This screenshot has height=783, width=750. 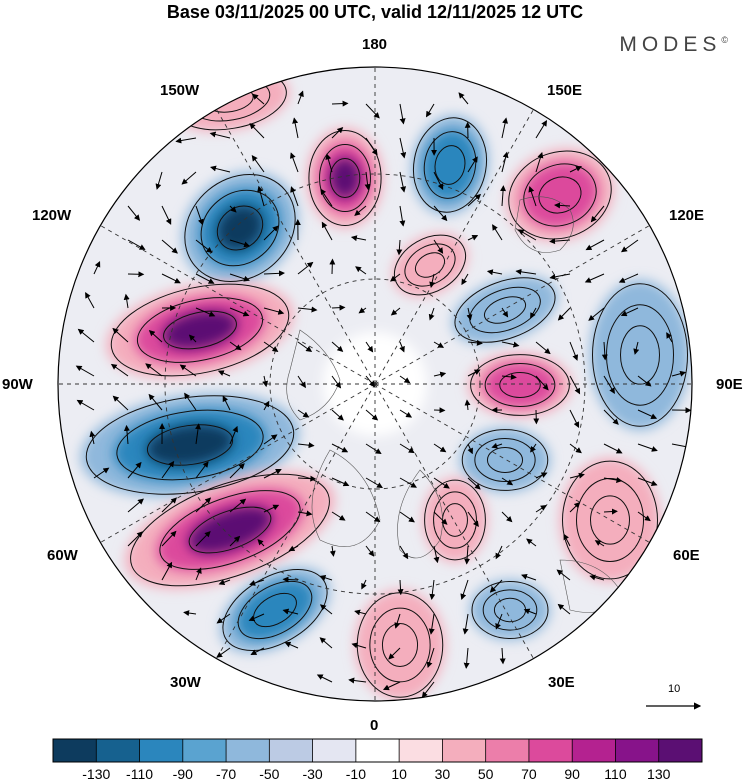 I want to click on lon-label-60e: 60E, so click(x=686, y=555).